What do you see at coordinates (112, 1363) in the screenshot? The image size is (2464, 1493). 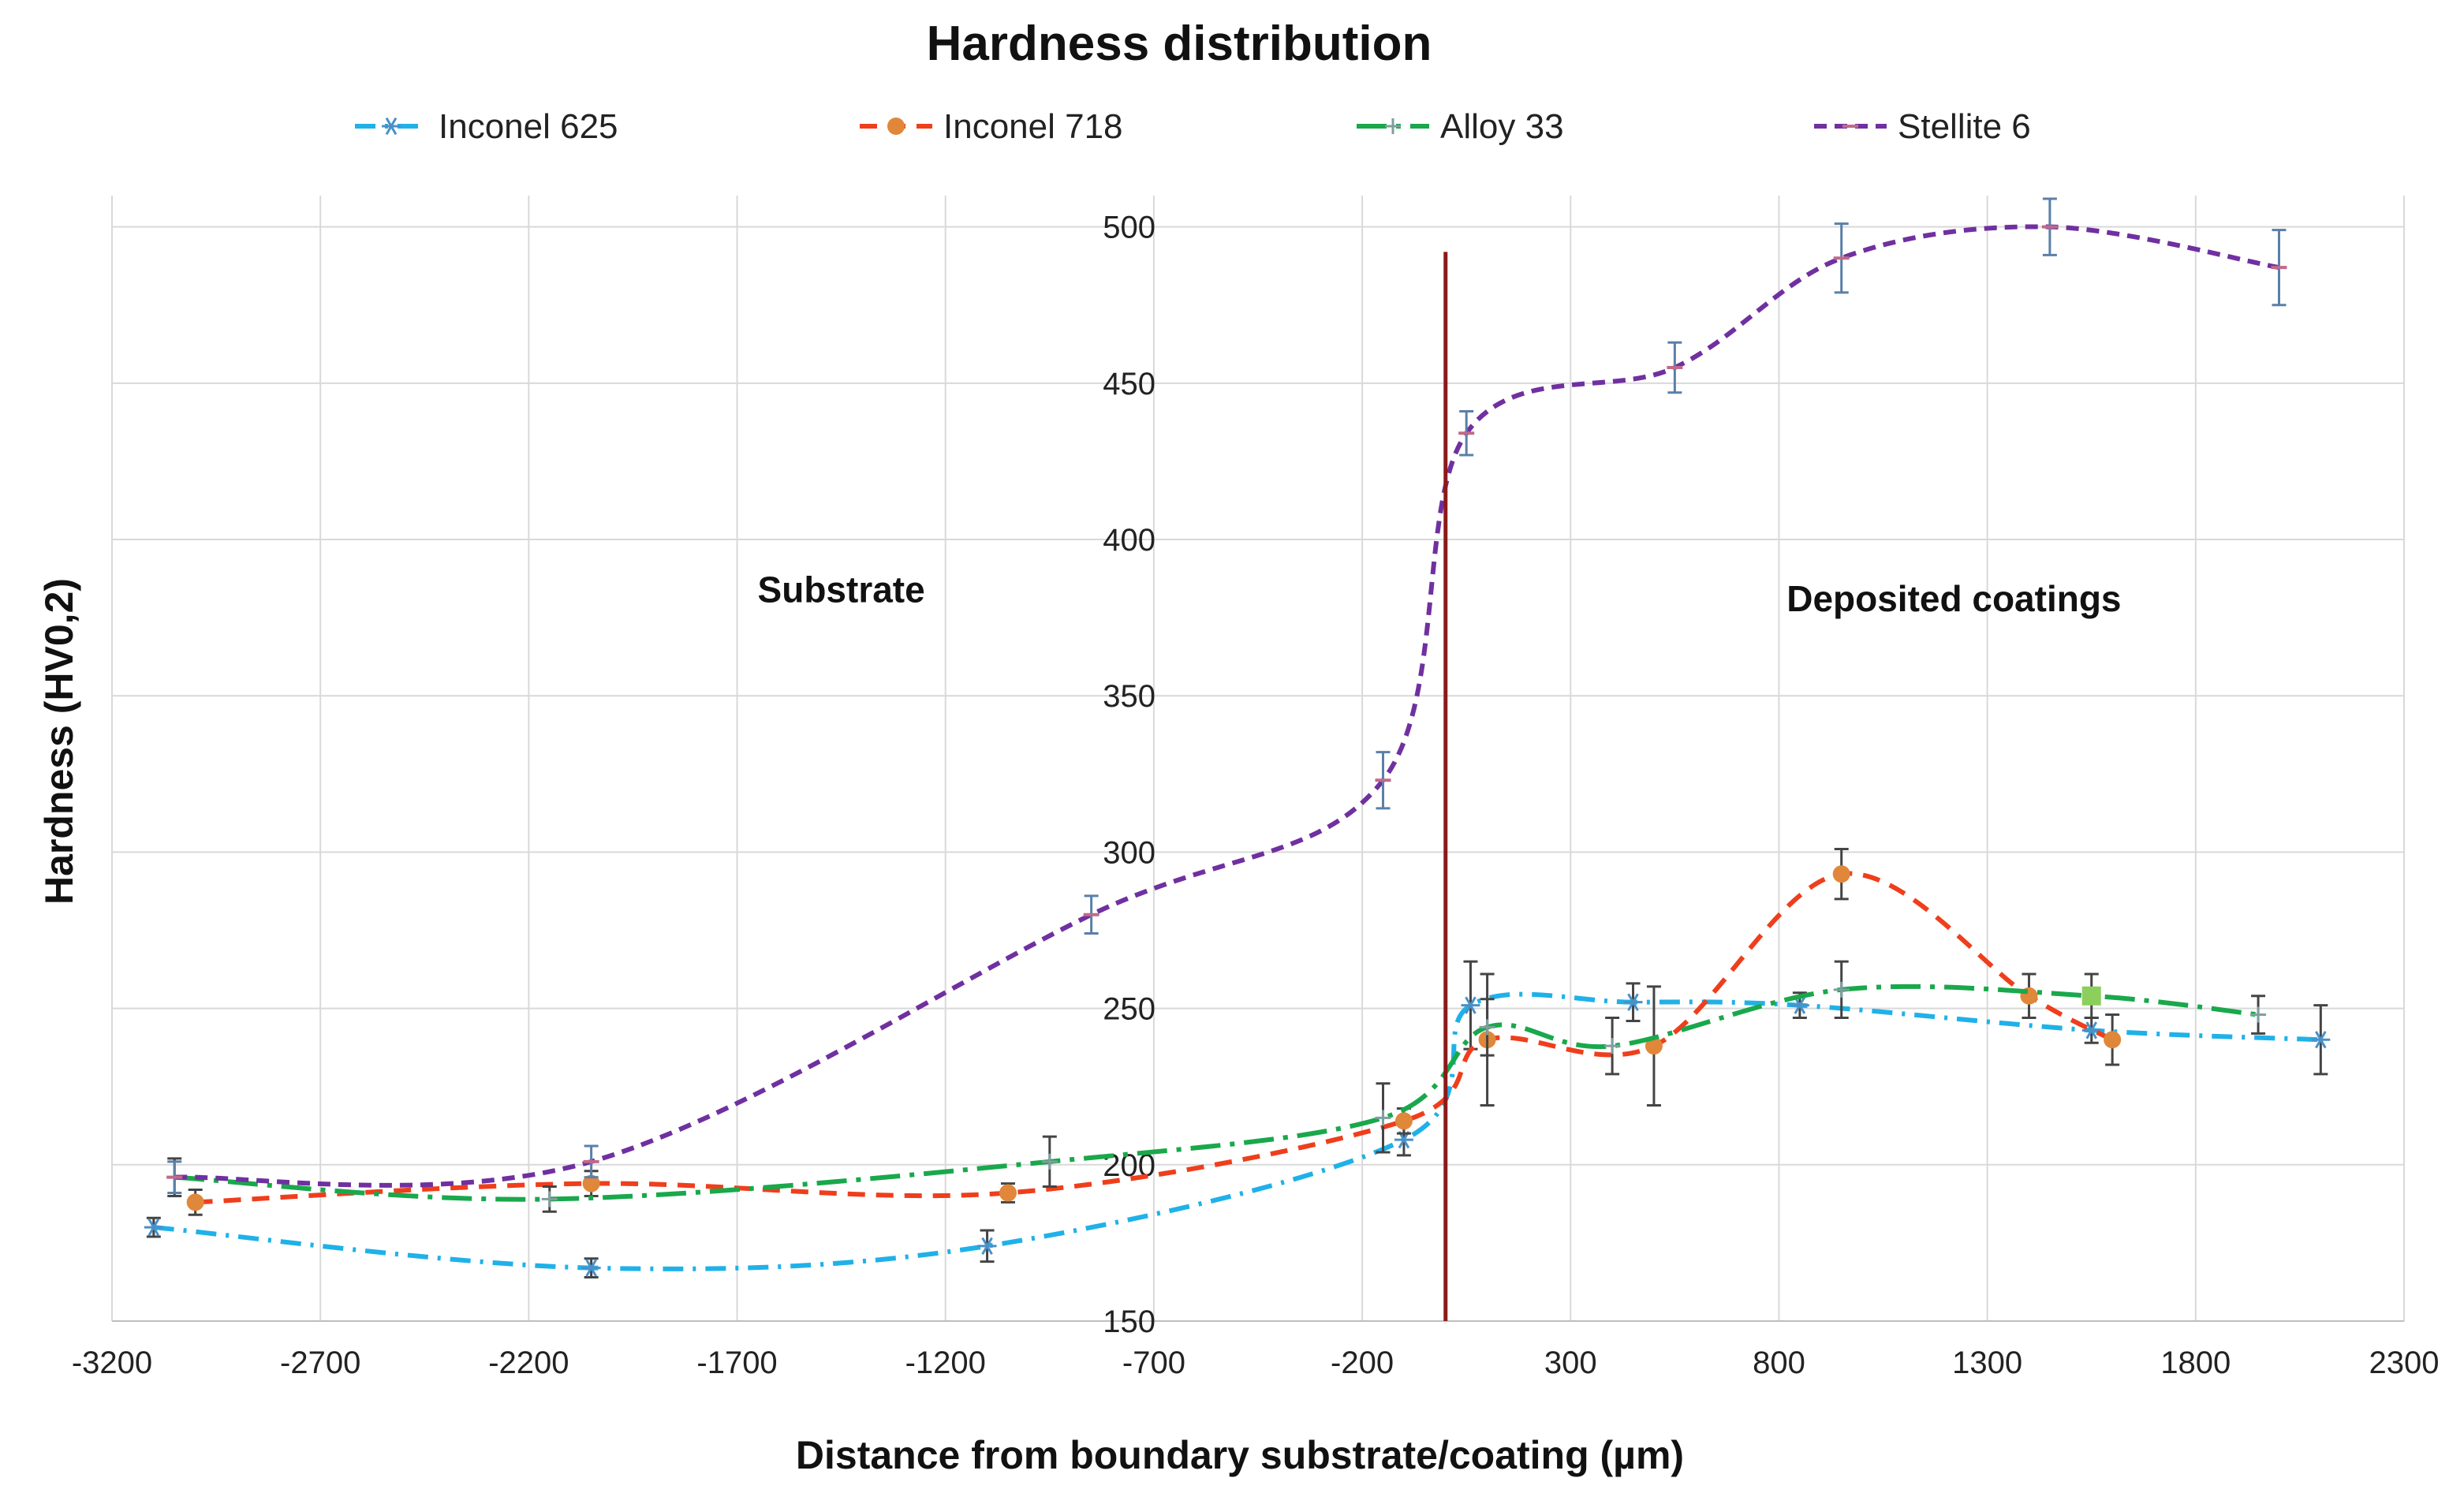 I see `x-tick-label: -3200` at bounding box center [112, 1363].